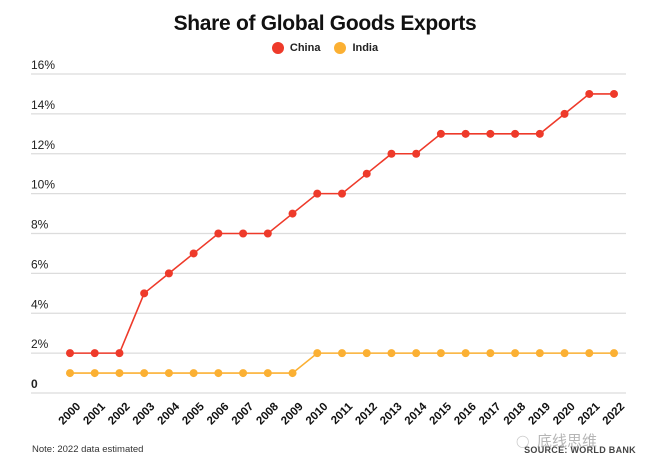 The height and width of the screenshot is (470, 650). Describe the element at coordinates (490, 414) in the screenshot. I see `x-tick-label: 2017` at that location.